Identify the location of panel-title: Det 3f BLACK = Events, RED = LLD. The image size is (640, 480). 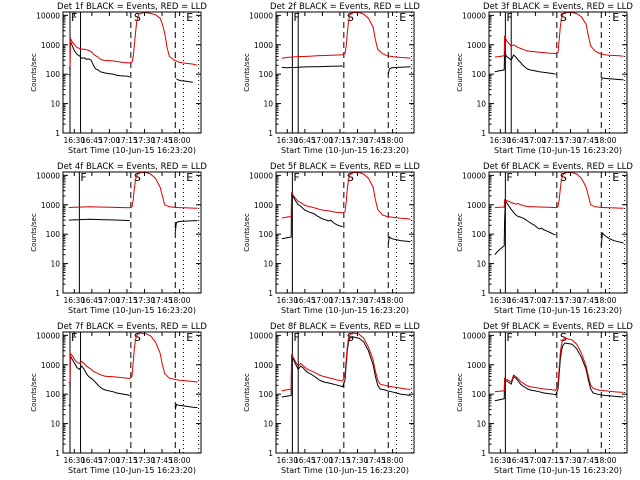
(558, 7).